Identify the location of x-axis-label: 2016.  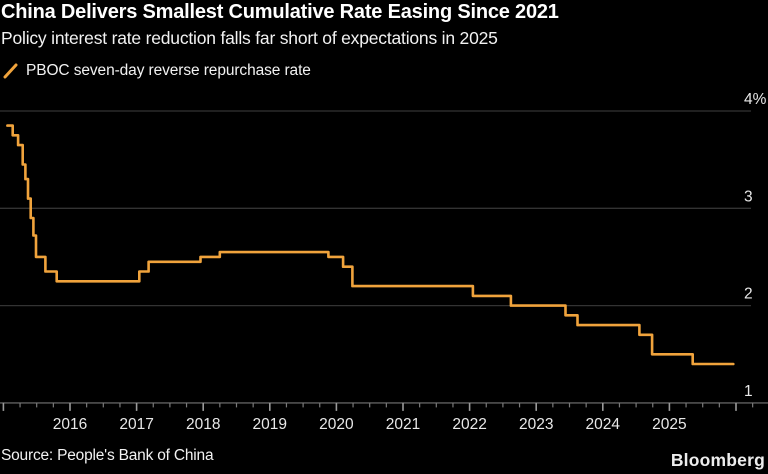
(70, 424).